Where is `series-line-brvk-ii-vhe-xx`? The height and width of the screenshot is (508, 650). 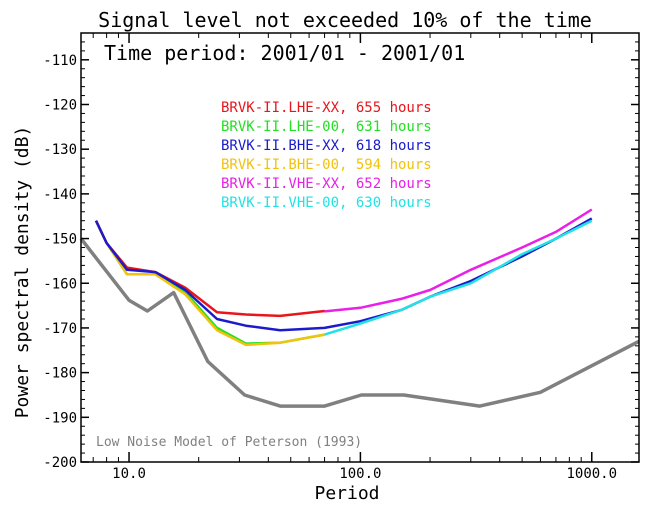
series-line-brvk-ii-vhe-xx is located at coordinates (458, 260).